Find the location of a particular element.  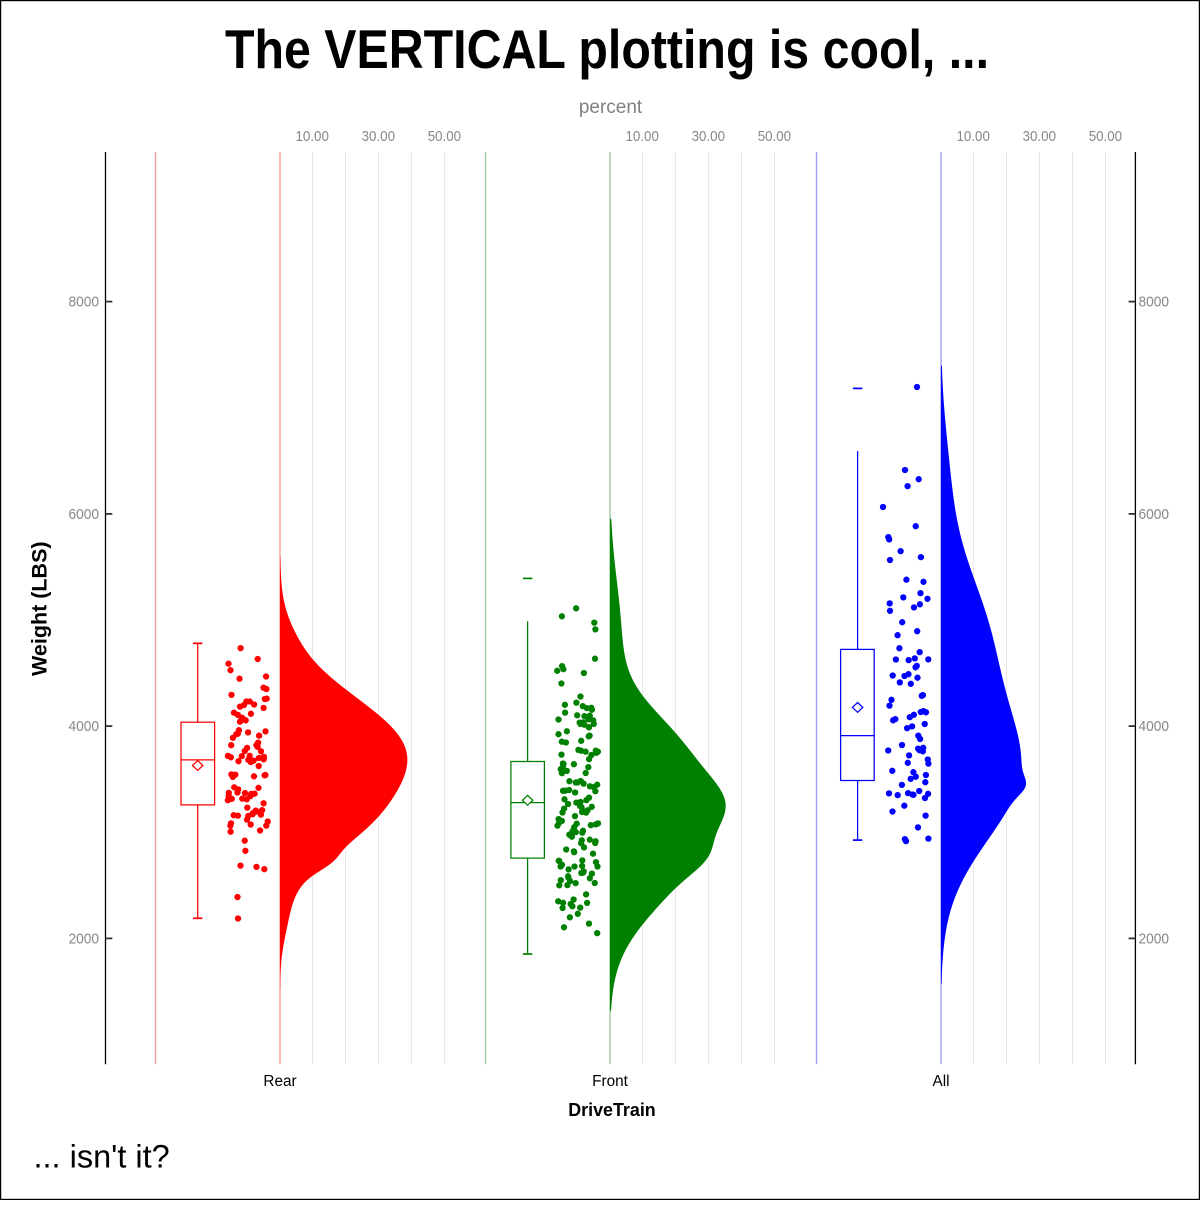

svg-text: The VERTICAL plotting is cool, is located at coordinates (607, 49).